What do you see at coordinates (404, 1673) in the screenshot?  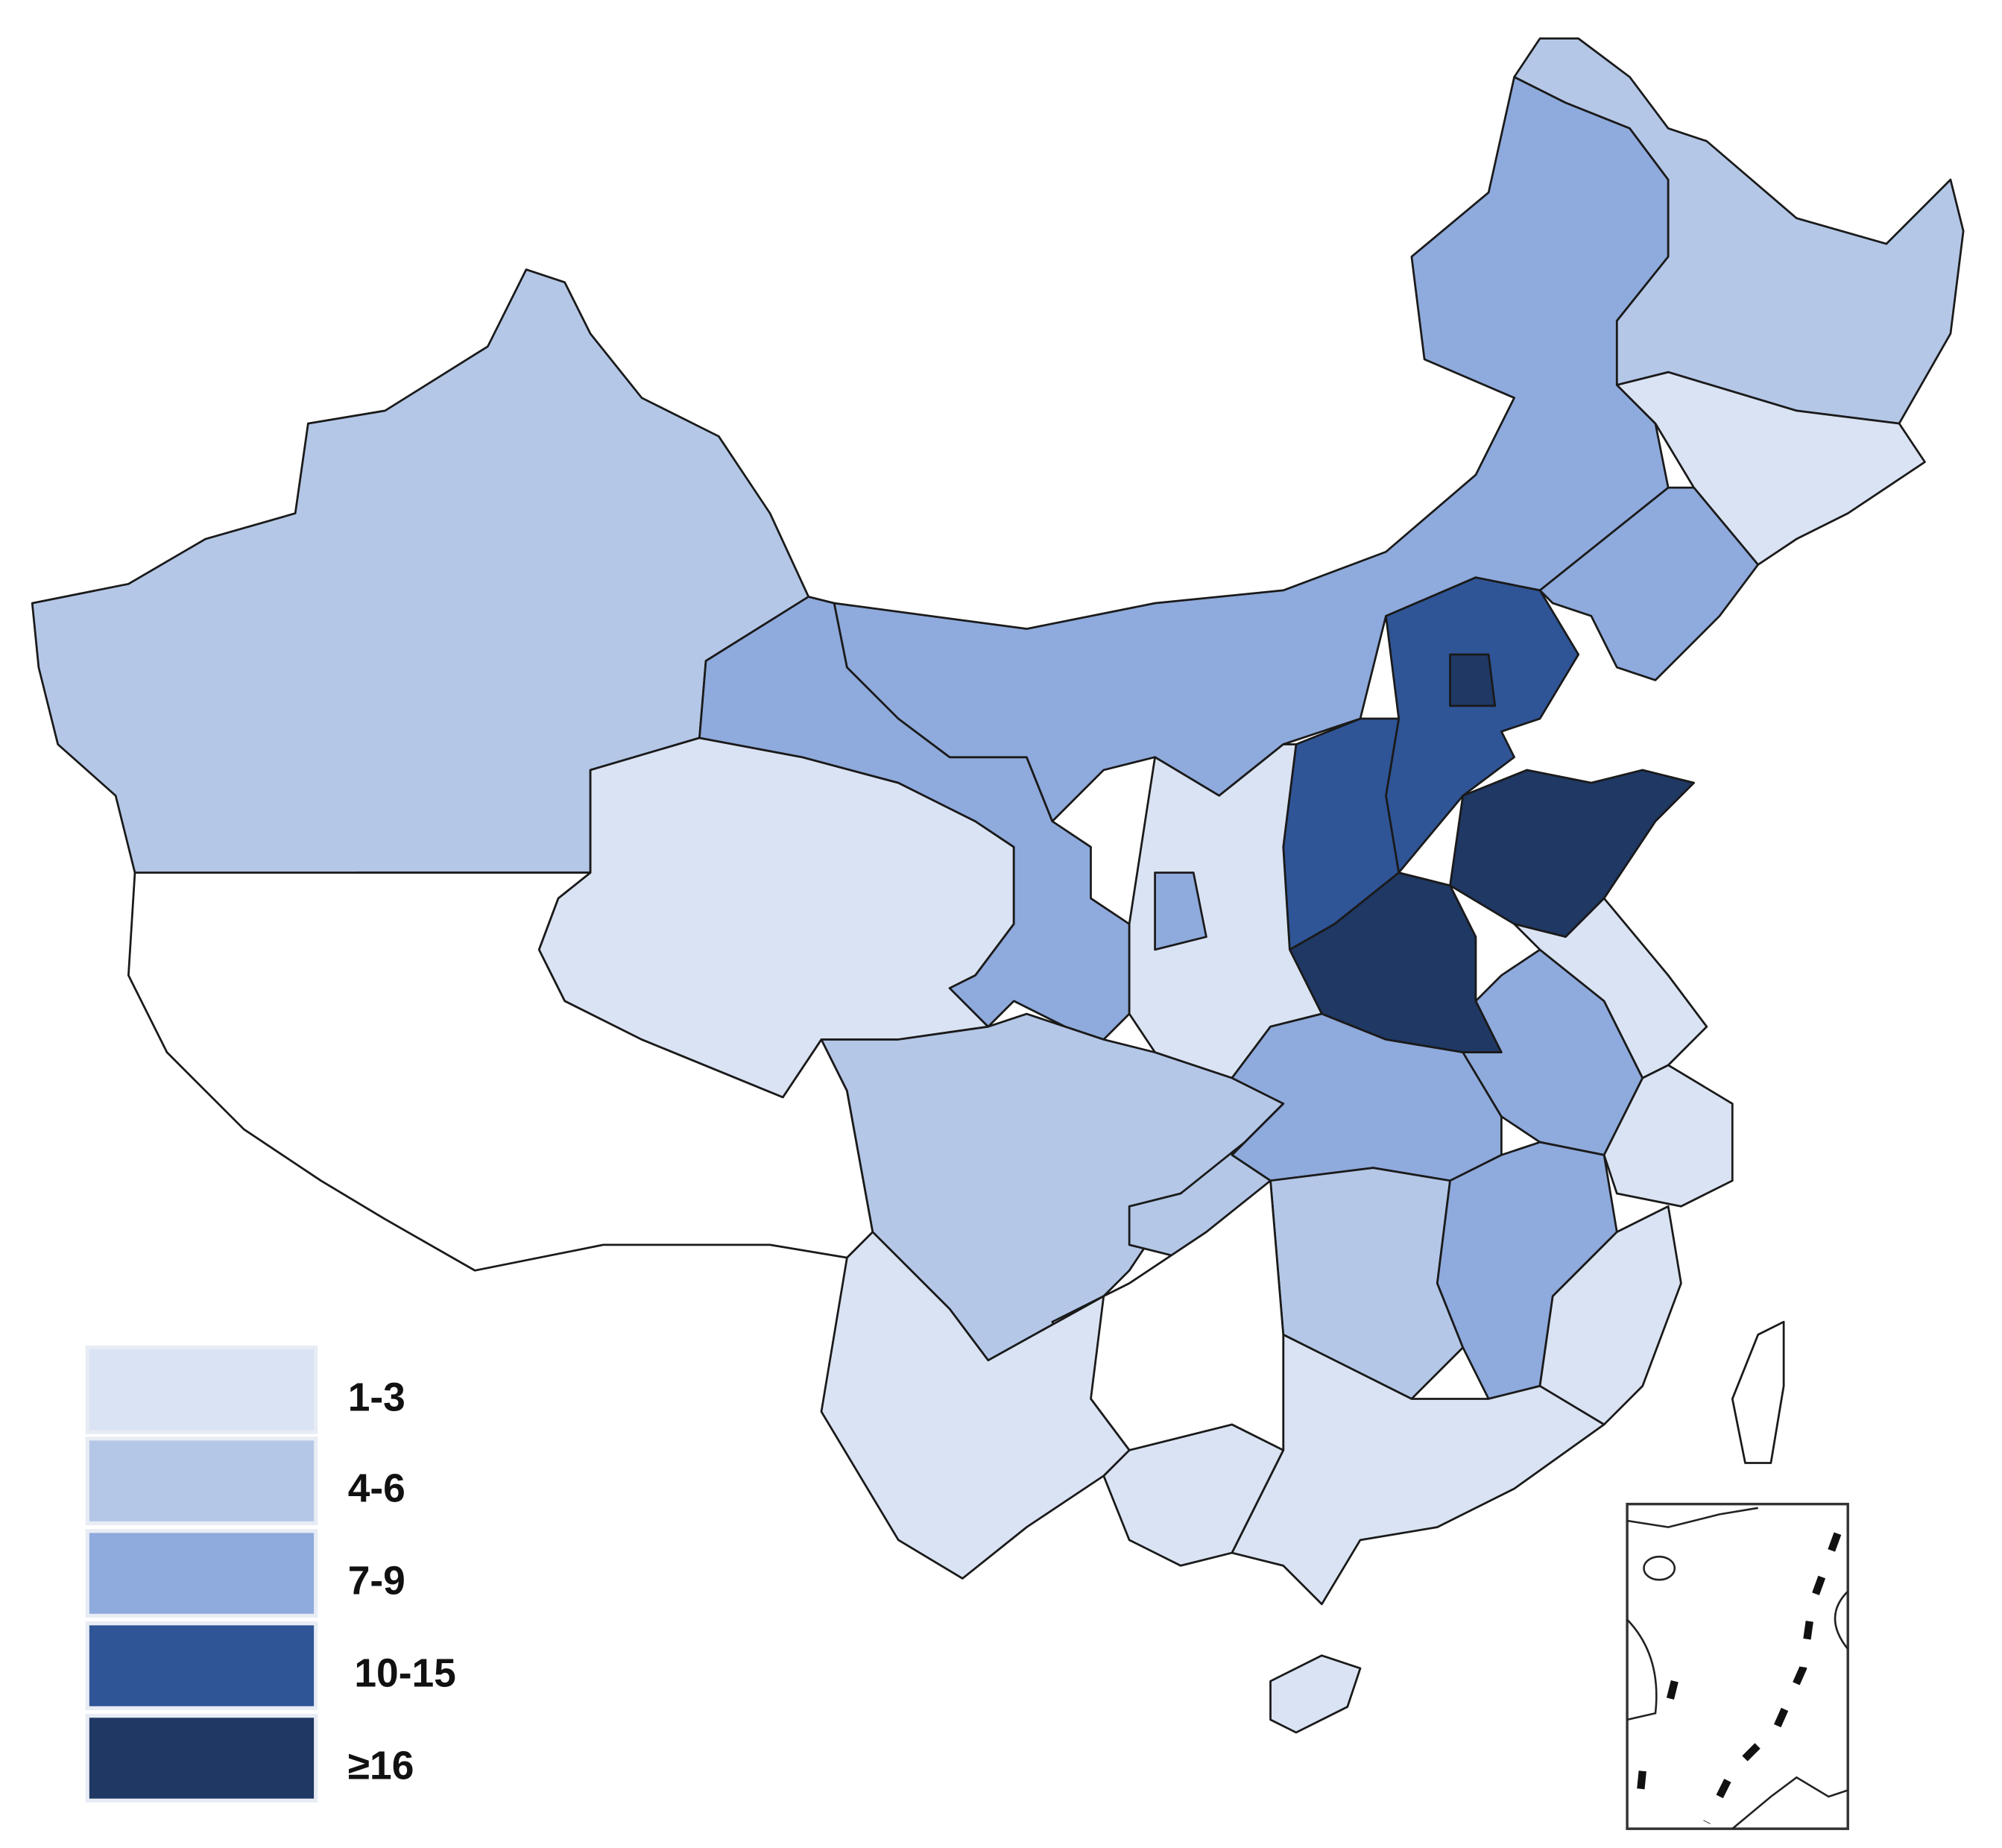 I see `legend-label: 10-15` at bounding box center [404, 1673].